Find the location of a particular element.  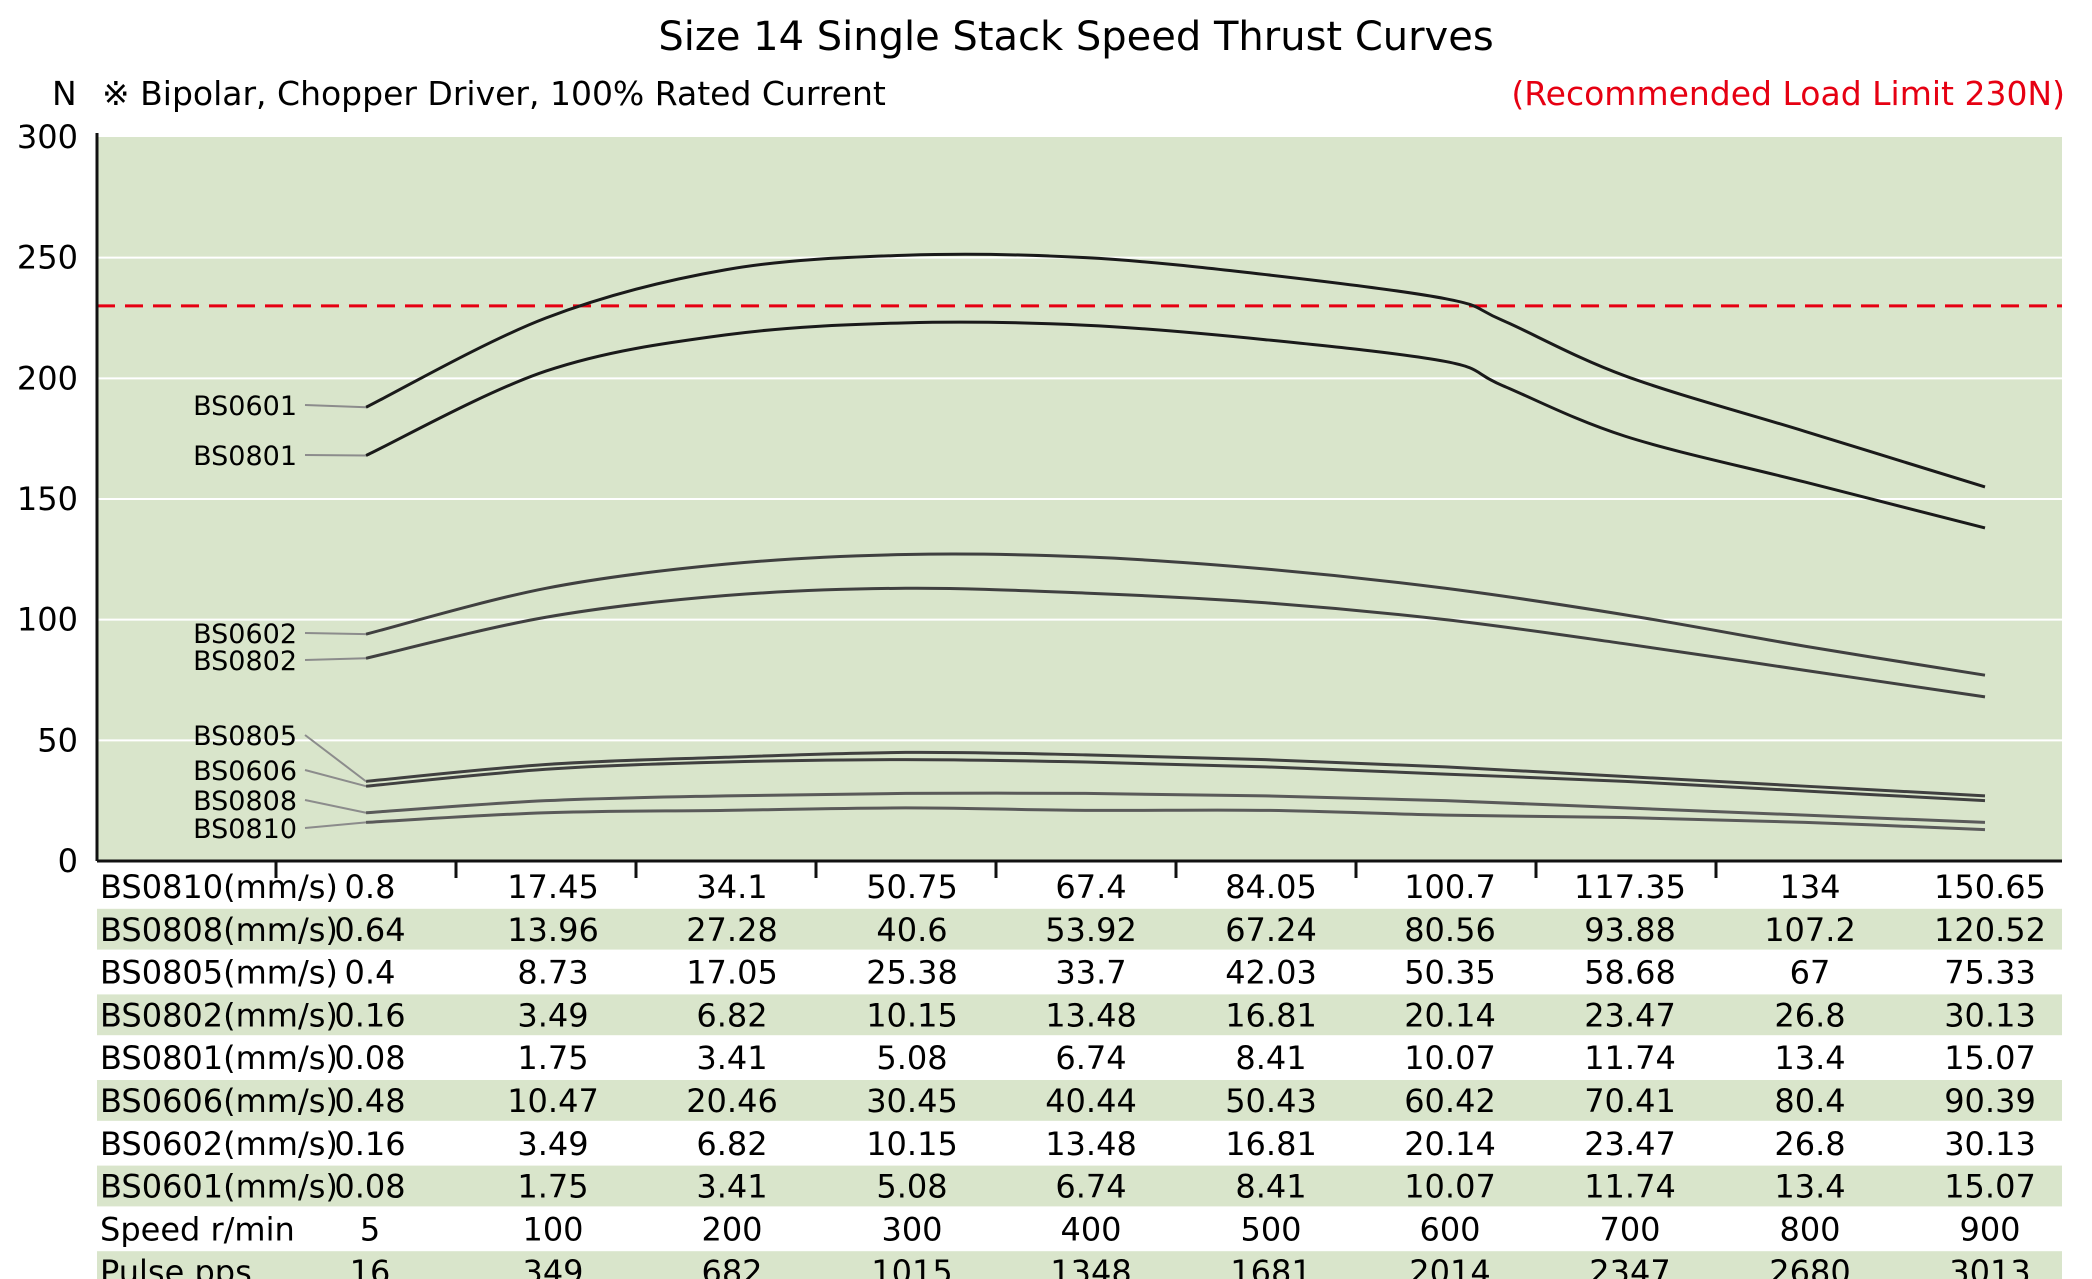

table-cell: 1015 is located at coordinates (911, 1266).